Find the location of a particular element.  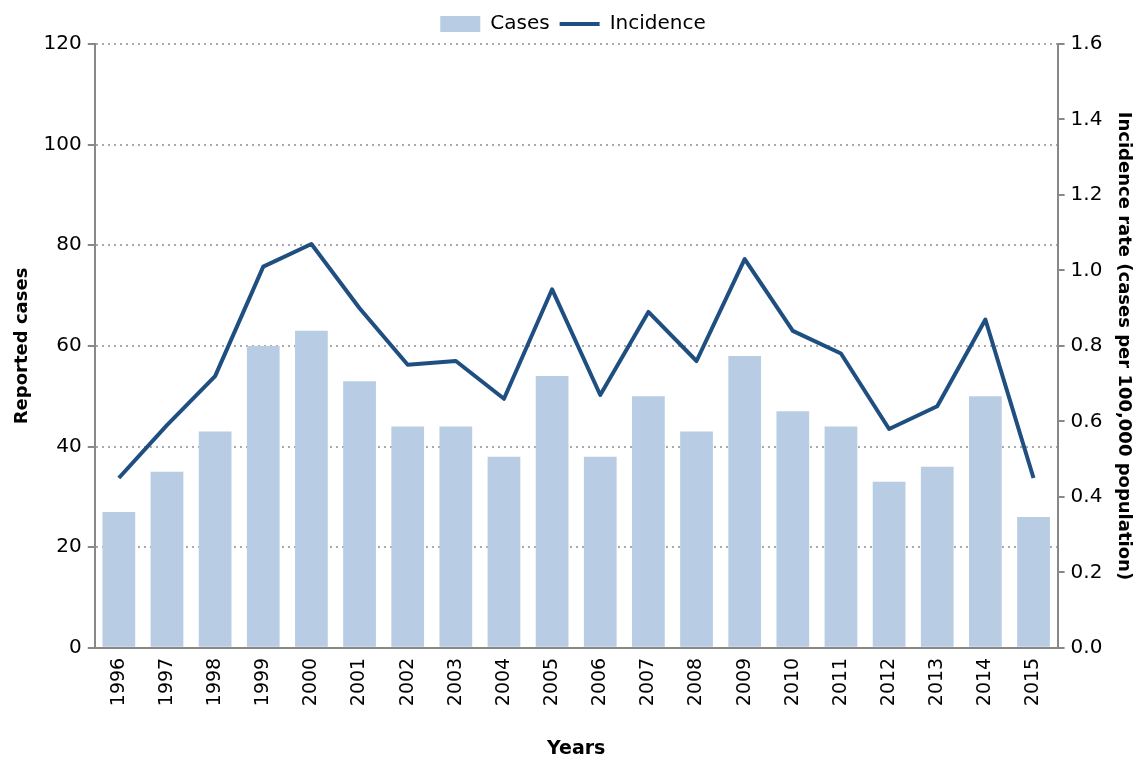

x-tick-label: 2015 is located at coordinates (1031, 682).